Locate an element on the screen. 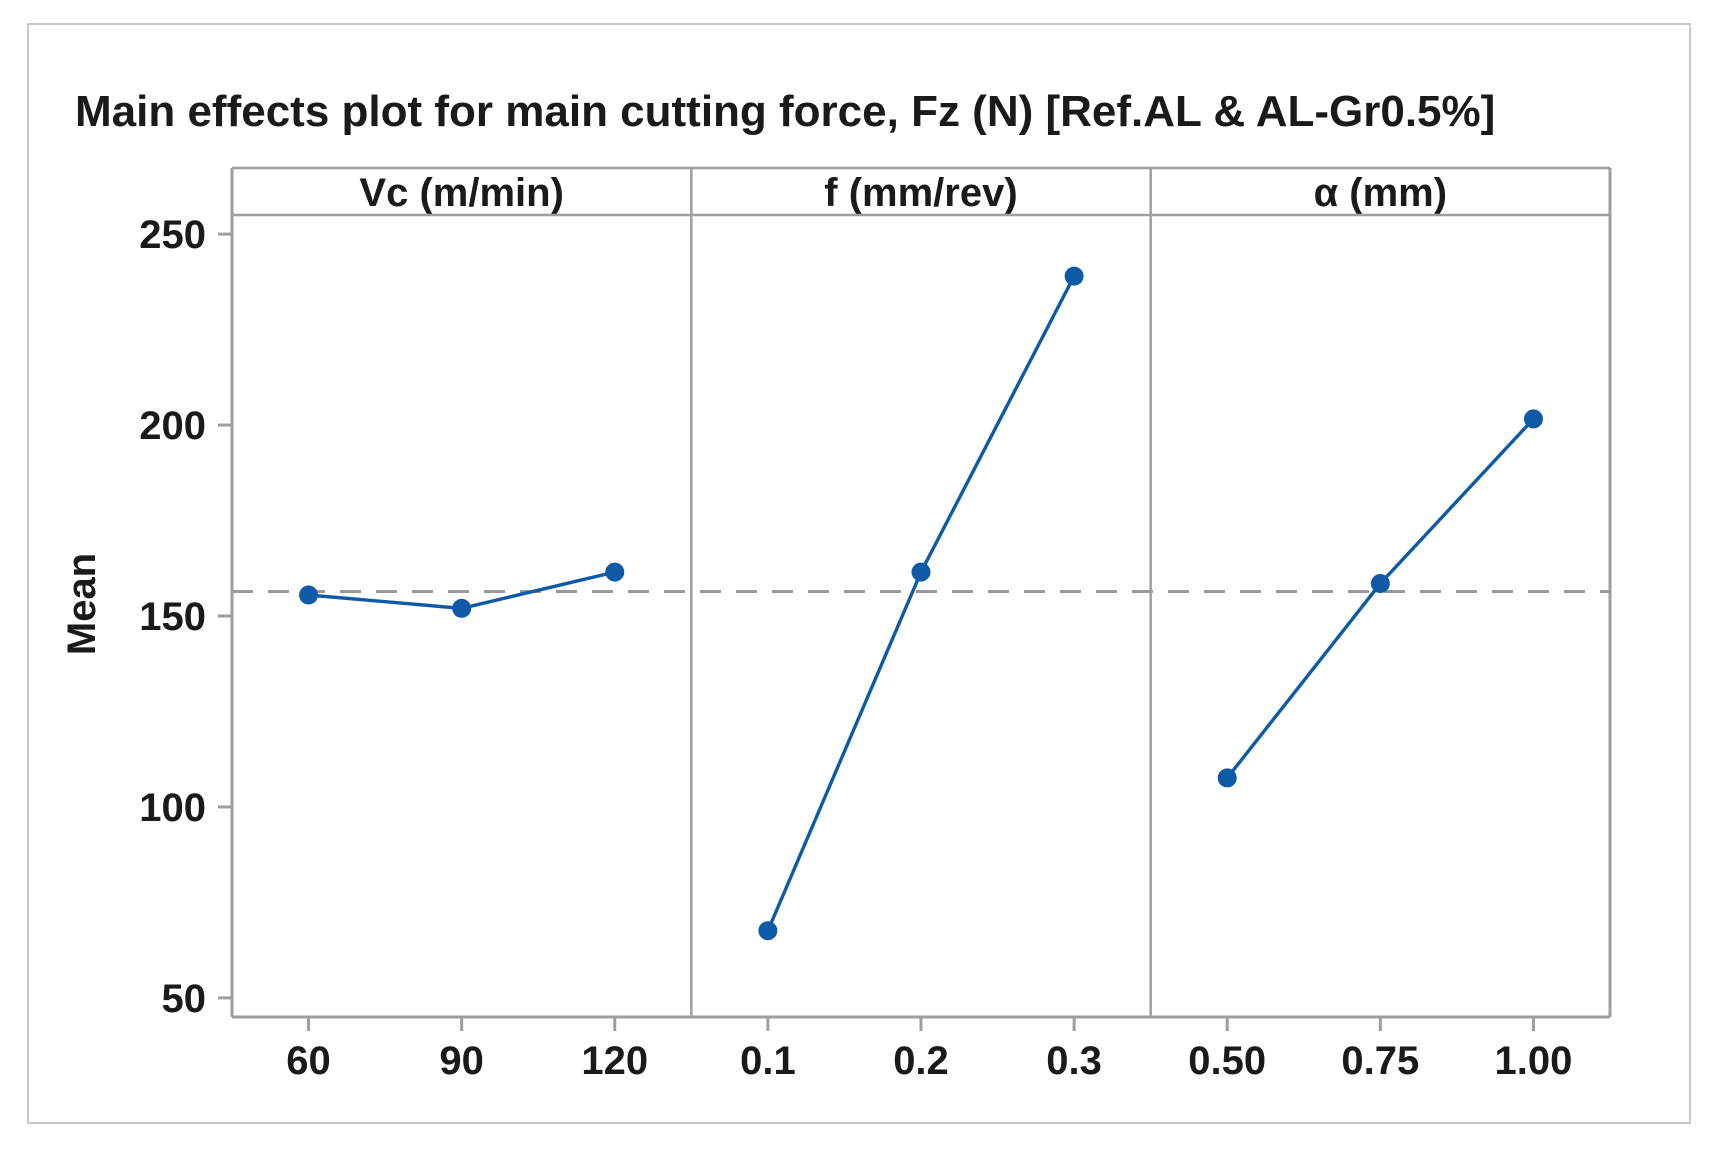 The width and height of the screenshot is (1721, 1149). x-tick-label: 0.1 is located at coordinates (768, 1061).